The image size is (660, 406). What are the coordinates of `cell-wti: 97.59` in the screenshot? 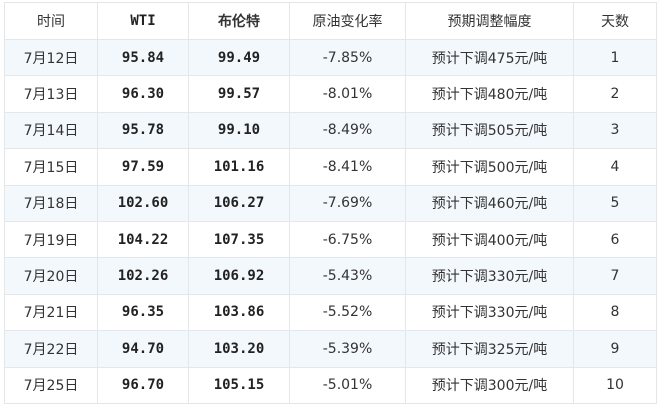 It's located at (143, 167).